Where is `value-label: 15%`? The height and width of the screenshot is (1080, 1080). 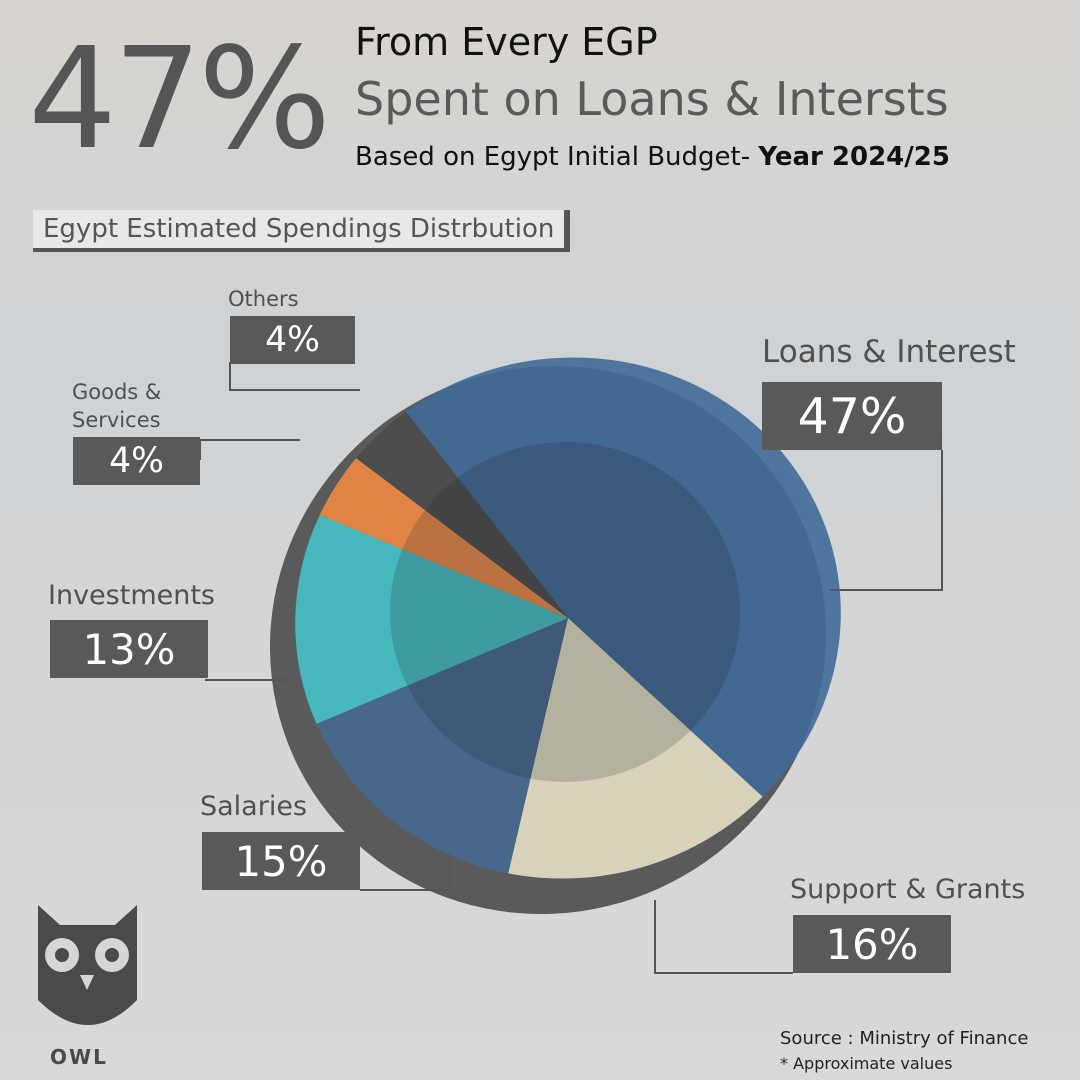 value-label: 15% is located at coordinates (281, 861).